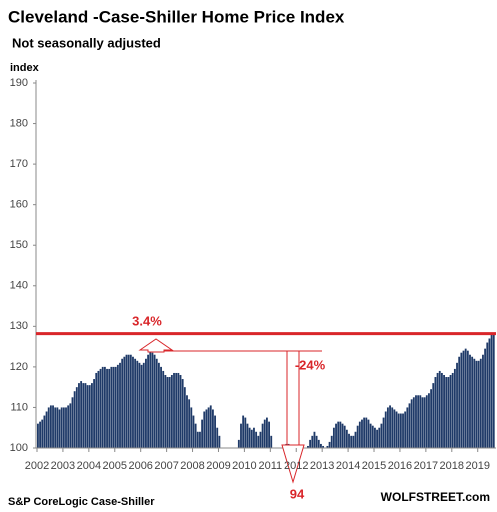 This screenshot has width=497, height=512. What do you see at coordinates (63, 466) in the screenshot?
I see `x-tick-label: 2003` at bounding box center [63, 466].